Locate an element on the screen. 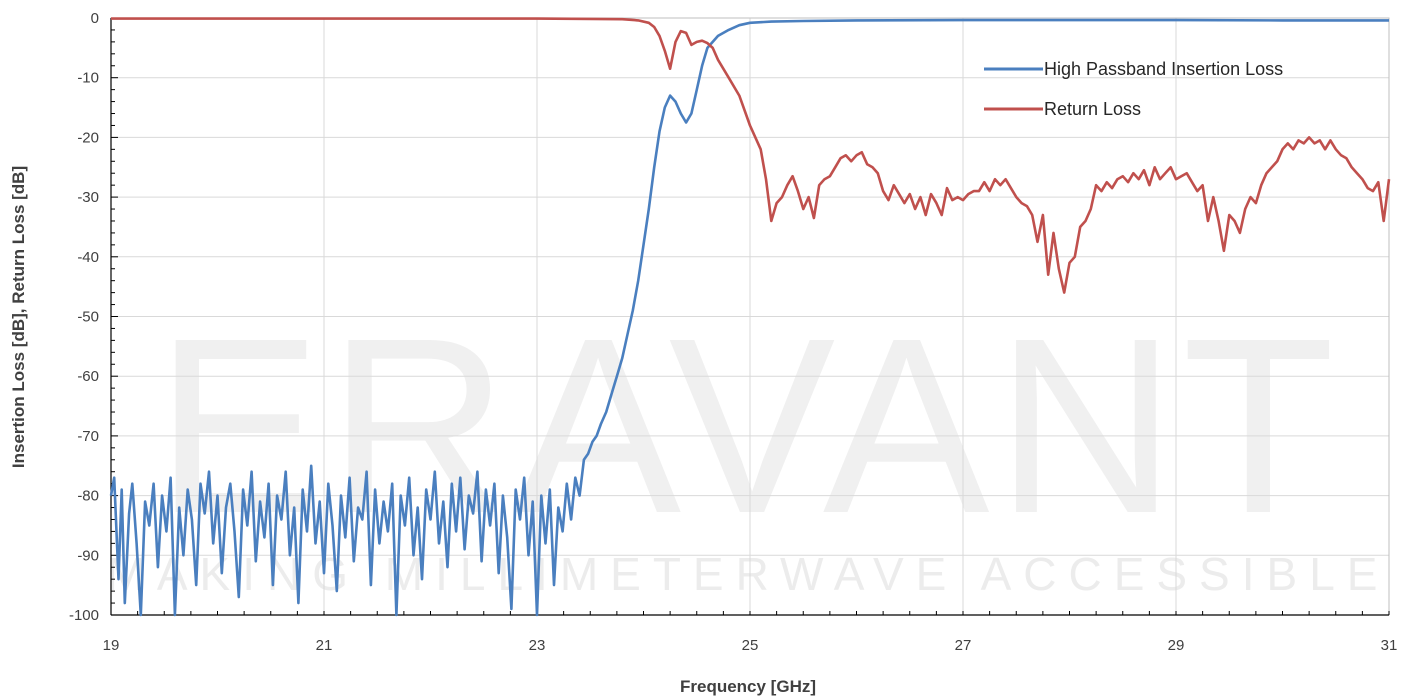 Image resolution: width=1415 pixels, height=700 pixels. x-tick-label: 25 is located at coordinates (750, 645).